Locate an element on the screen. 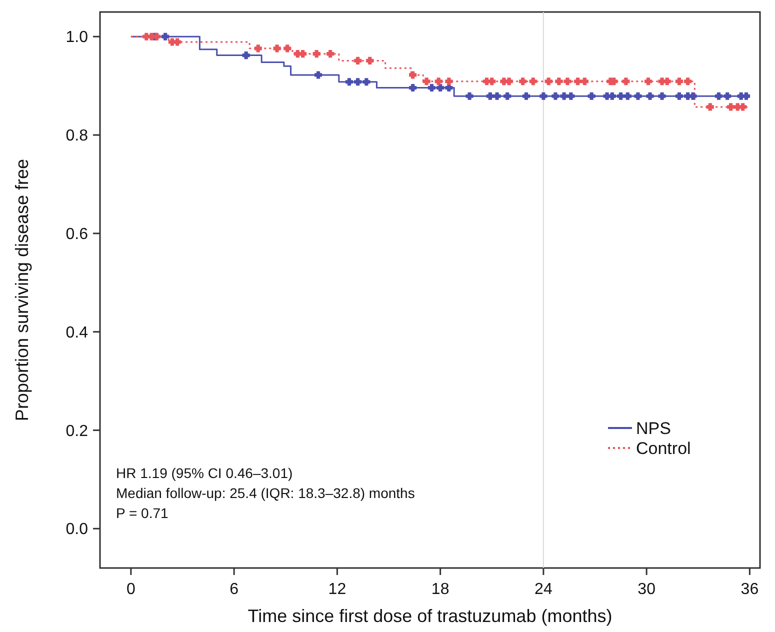 The height and width of the screenshot is (632, 775). x-tick-label: 0 is located at coordinates (131, 589).